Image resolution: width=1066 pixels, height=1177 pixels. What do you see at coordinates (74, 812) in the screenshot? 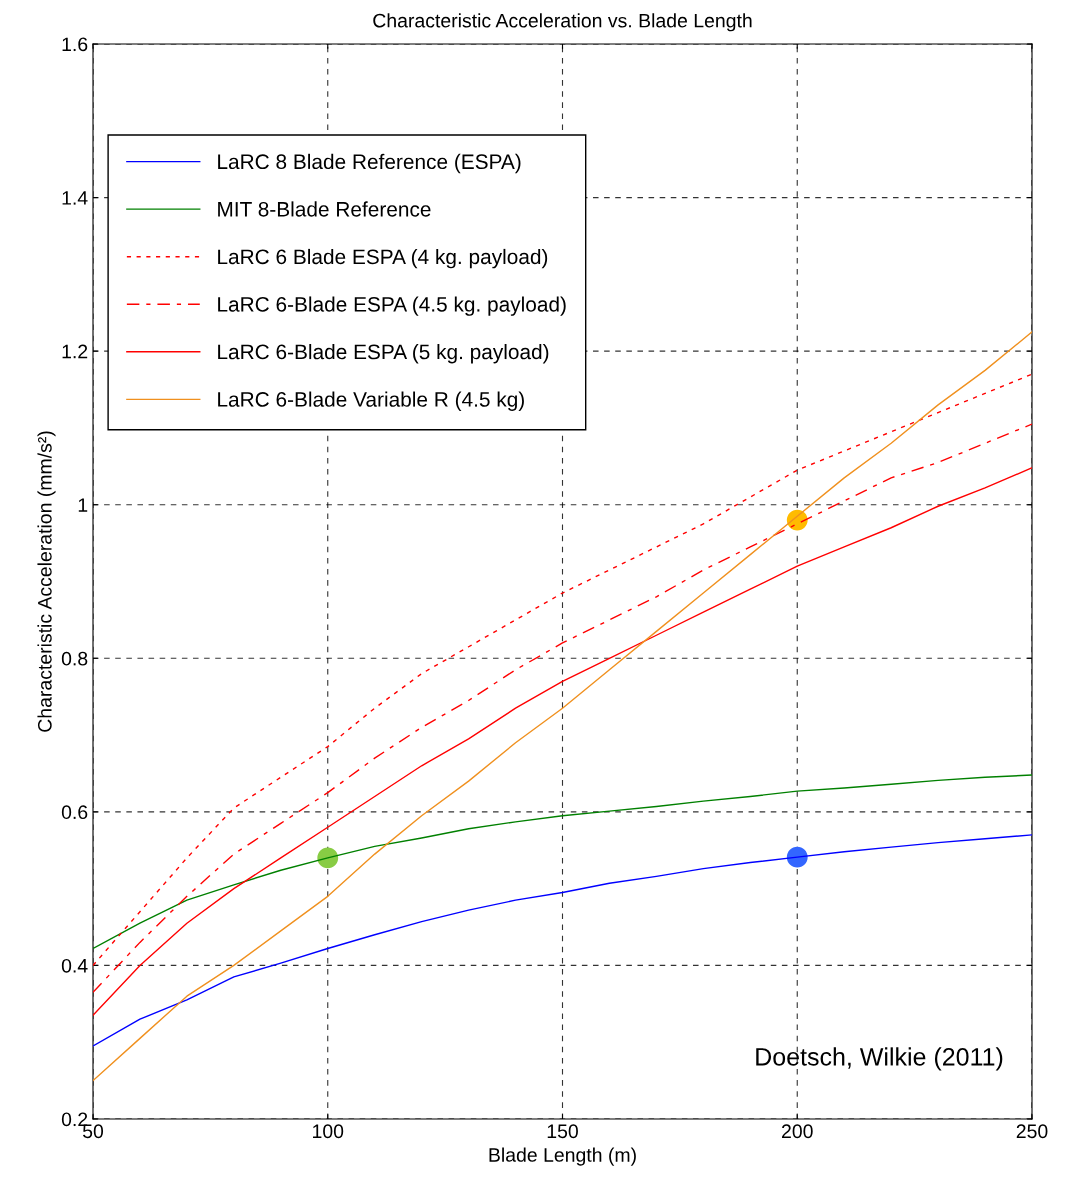
I see `y-tick-label: 0.6` at bounding box center [74, 812].